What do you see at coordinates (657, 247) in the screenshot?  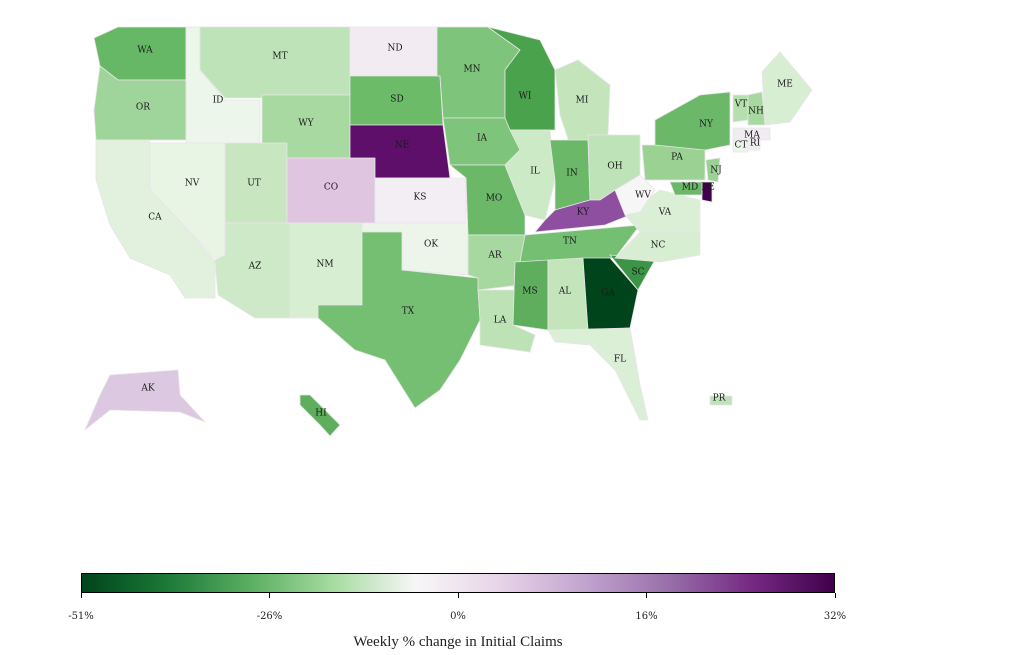 I see `state-nc` at bounding box center [657, 247].